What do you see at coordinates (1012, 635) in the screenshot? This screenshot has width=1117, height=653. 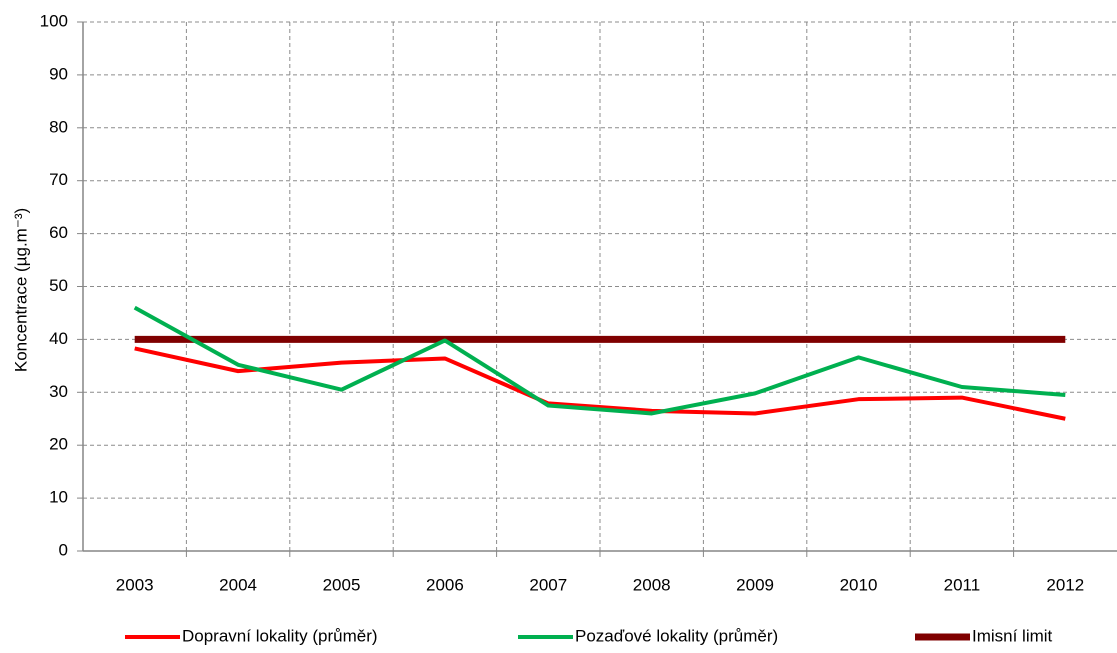 I see `legend-label: Imisní limit` at bounding box center [1012, 635].